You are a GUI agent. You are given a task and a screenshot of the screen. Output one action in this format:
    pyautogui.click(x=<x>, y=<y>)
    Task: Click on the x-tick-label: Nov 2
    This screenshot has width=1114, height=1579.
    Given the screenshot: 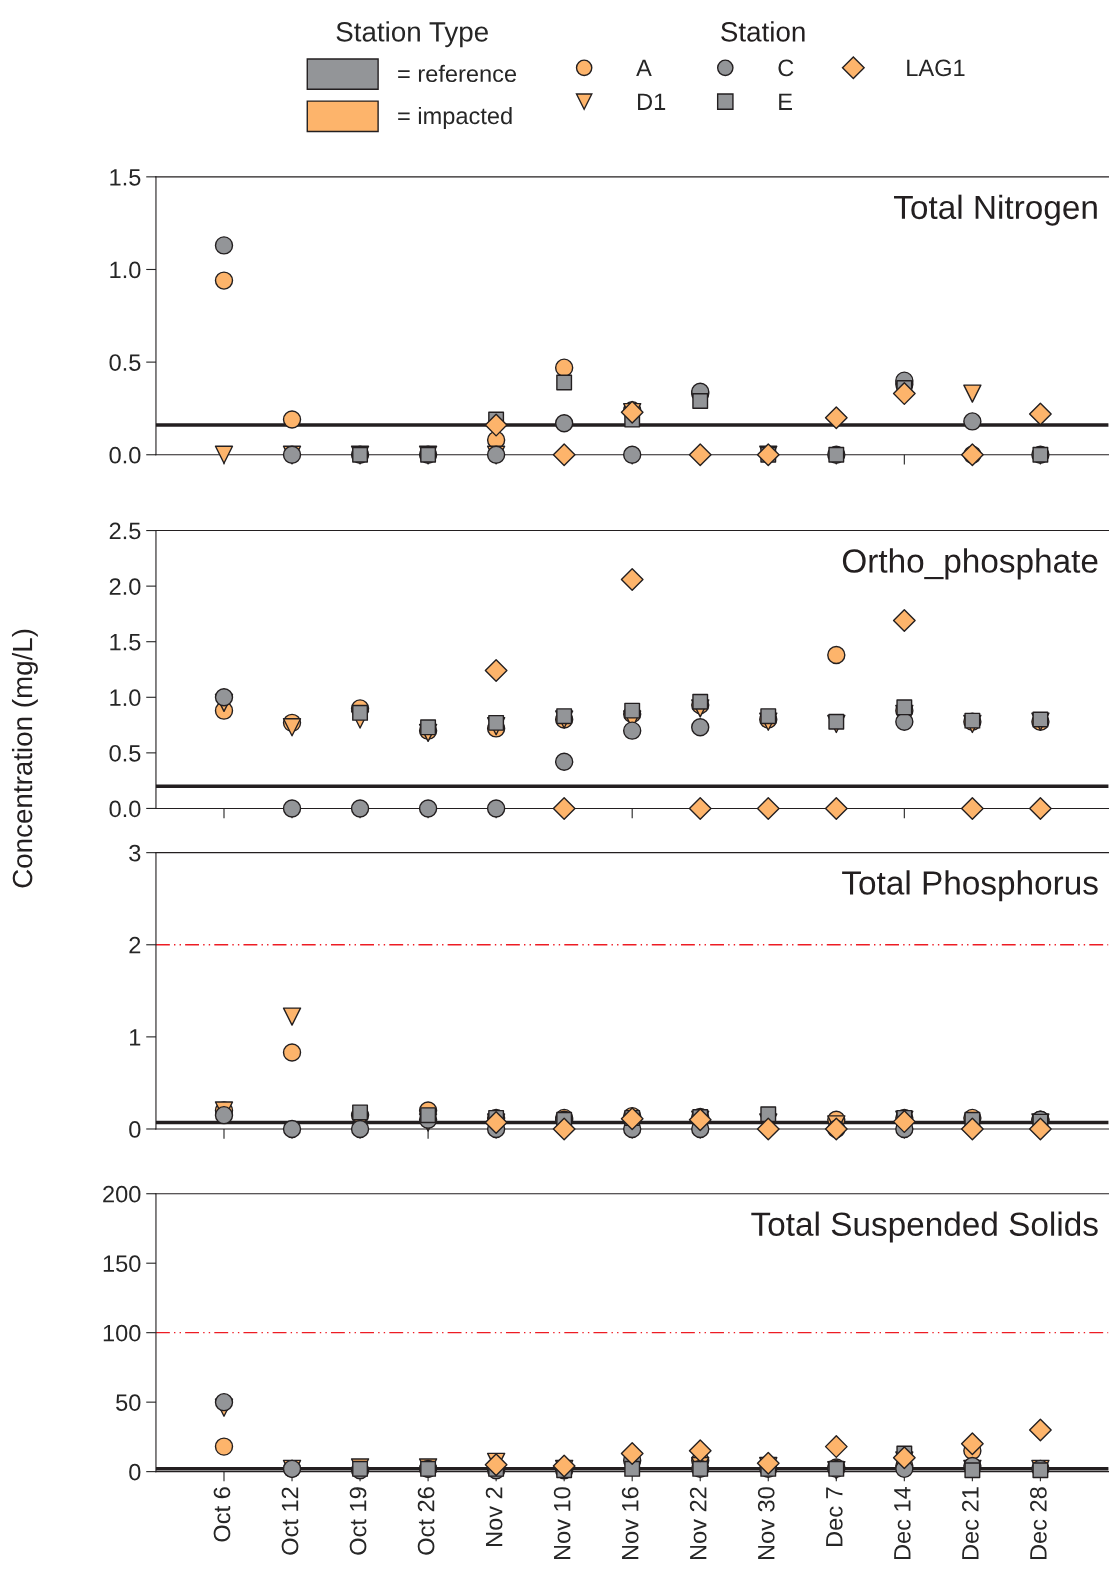 What is the action you would take?
    pyautogui.click(x=494, y=1516)
    